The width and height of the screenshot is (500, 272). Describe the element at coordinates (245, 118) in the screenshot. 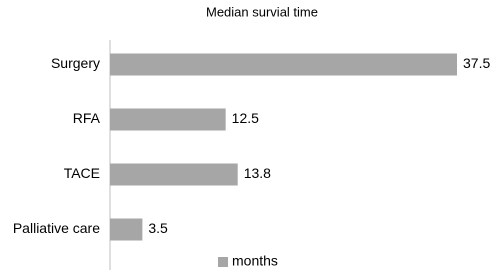

I see `value-label: 12.5` at that location.